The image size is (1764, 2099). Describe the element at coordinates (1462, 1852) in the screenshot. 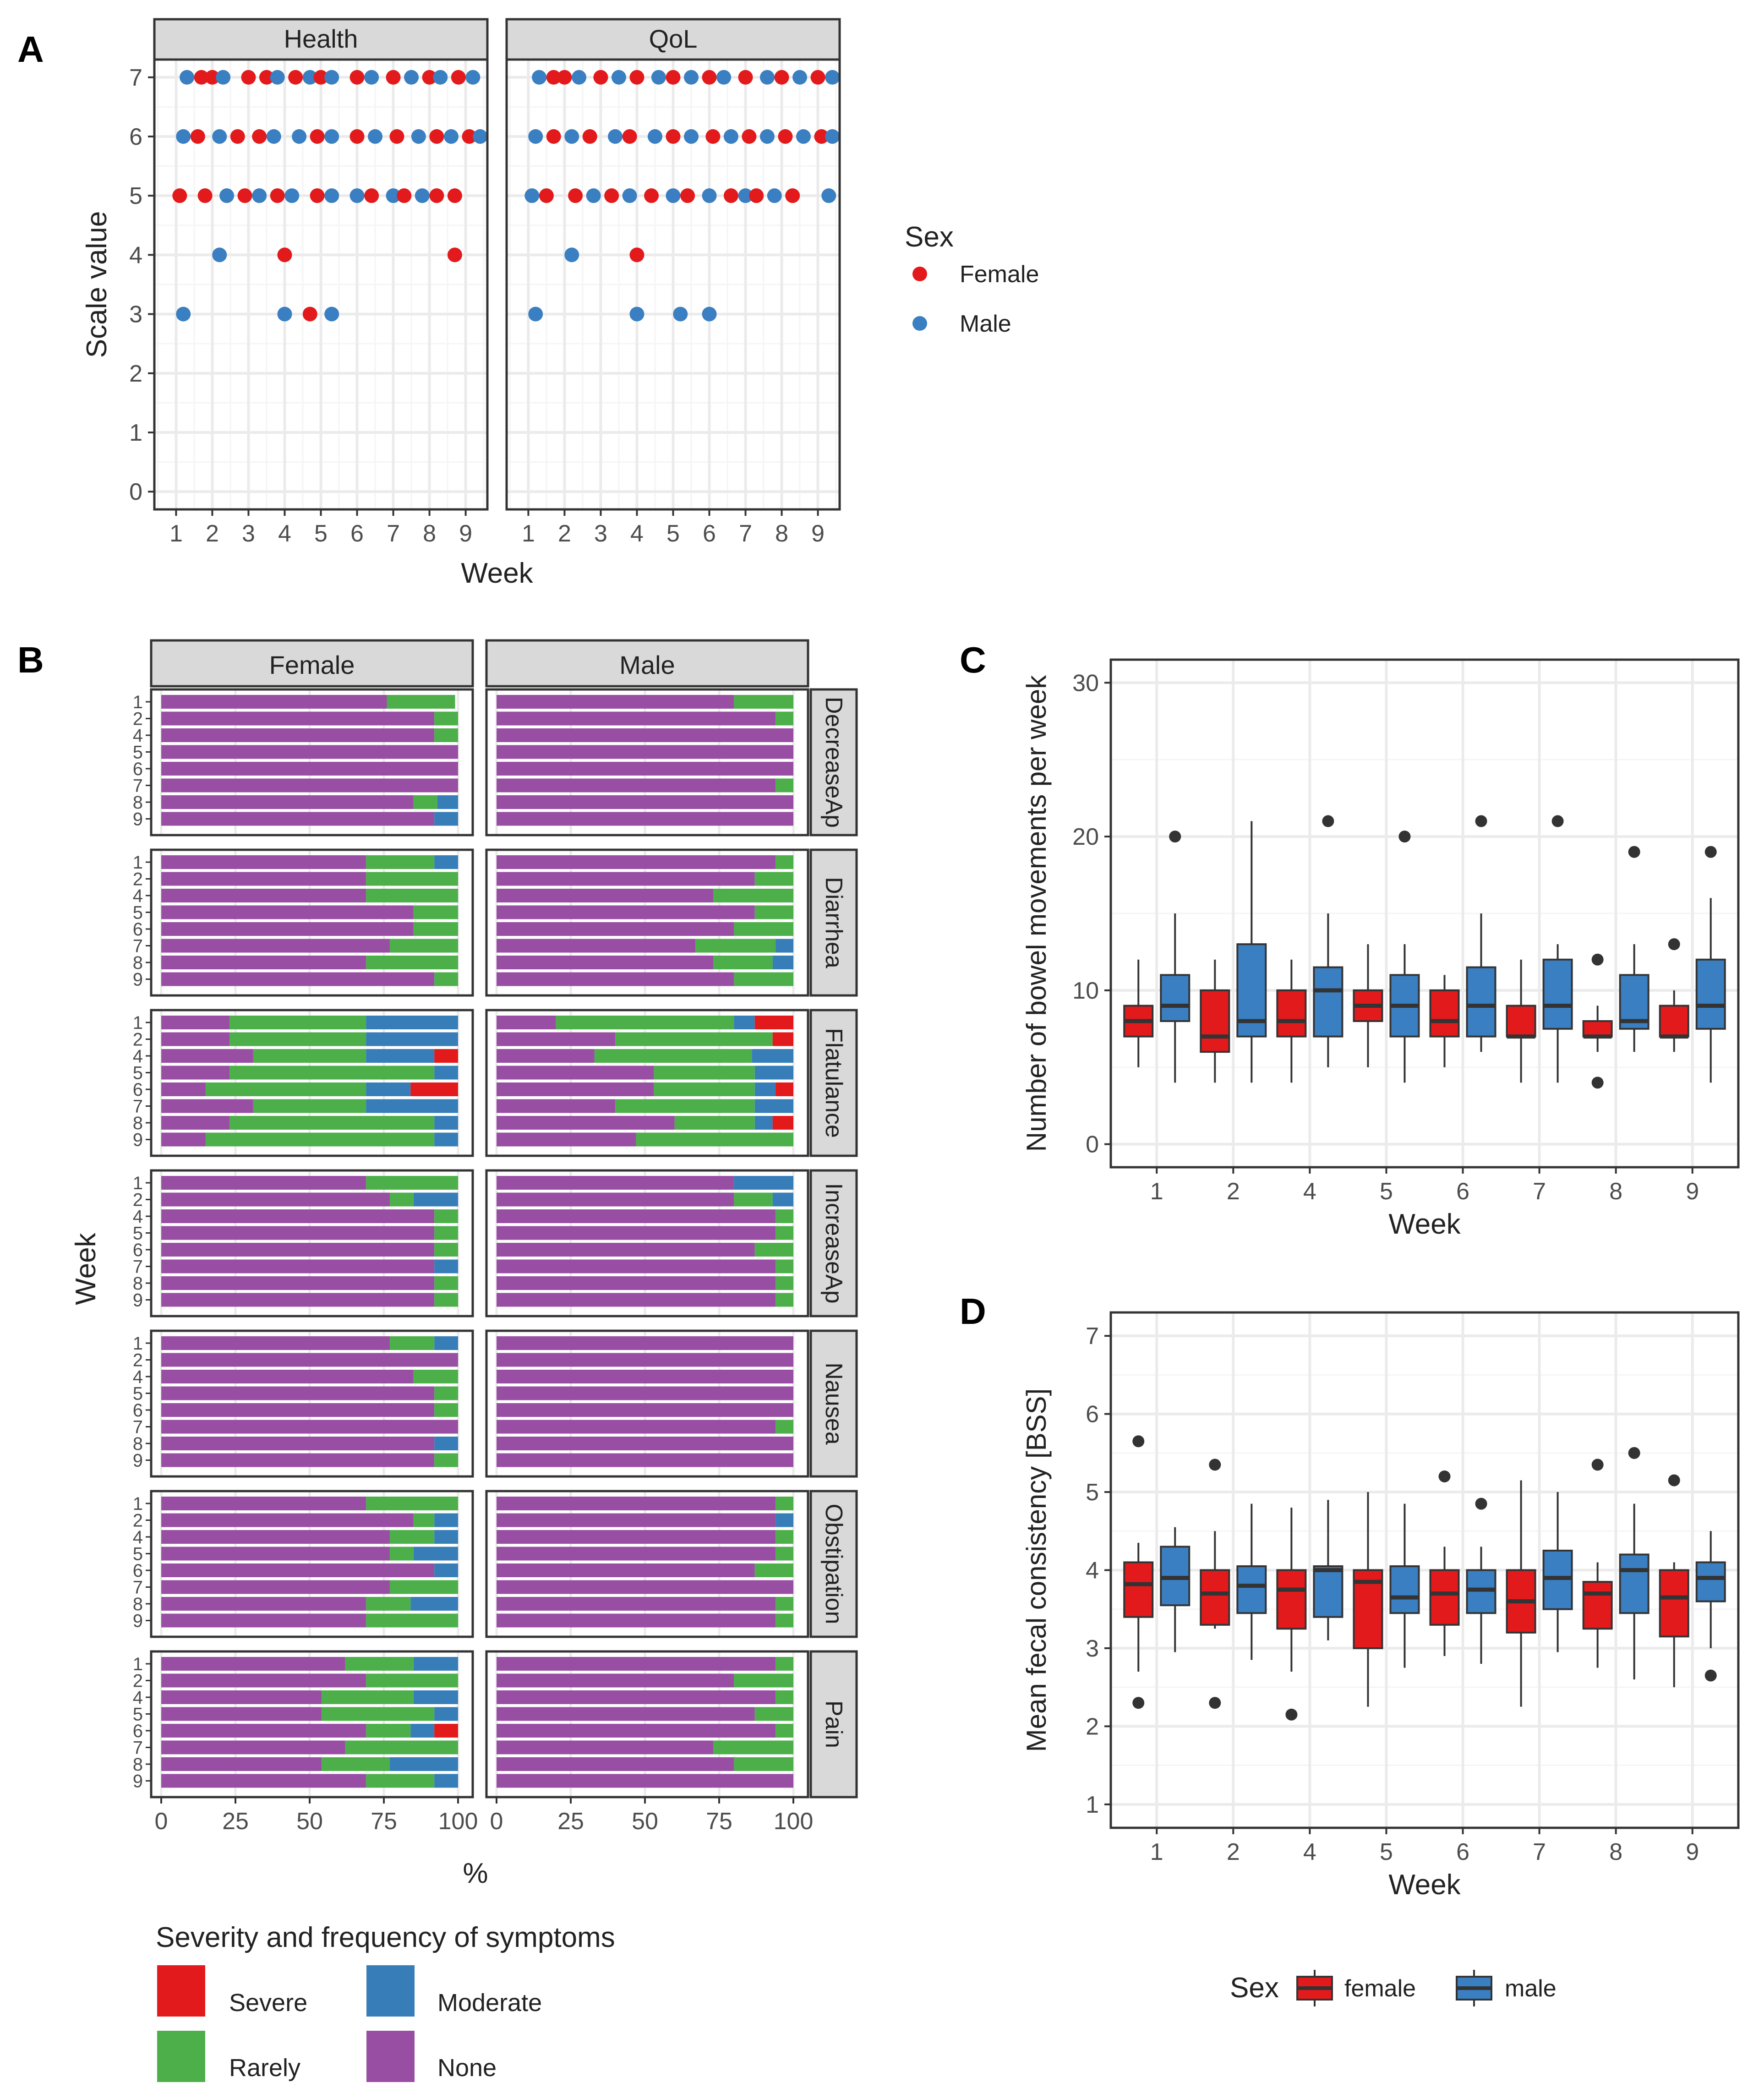

I see `x-tick-label: 6` at that location.